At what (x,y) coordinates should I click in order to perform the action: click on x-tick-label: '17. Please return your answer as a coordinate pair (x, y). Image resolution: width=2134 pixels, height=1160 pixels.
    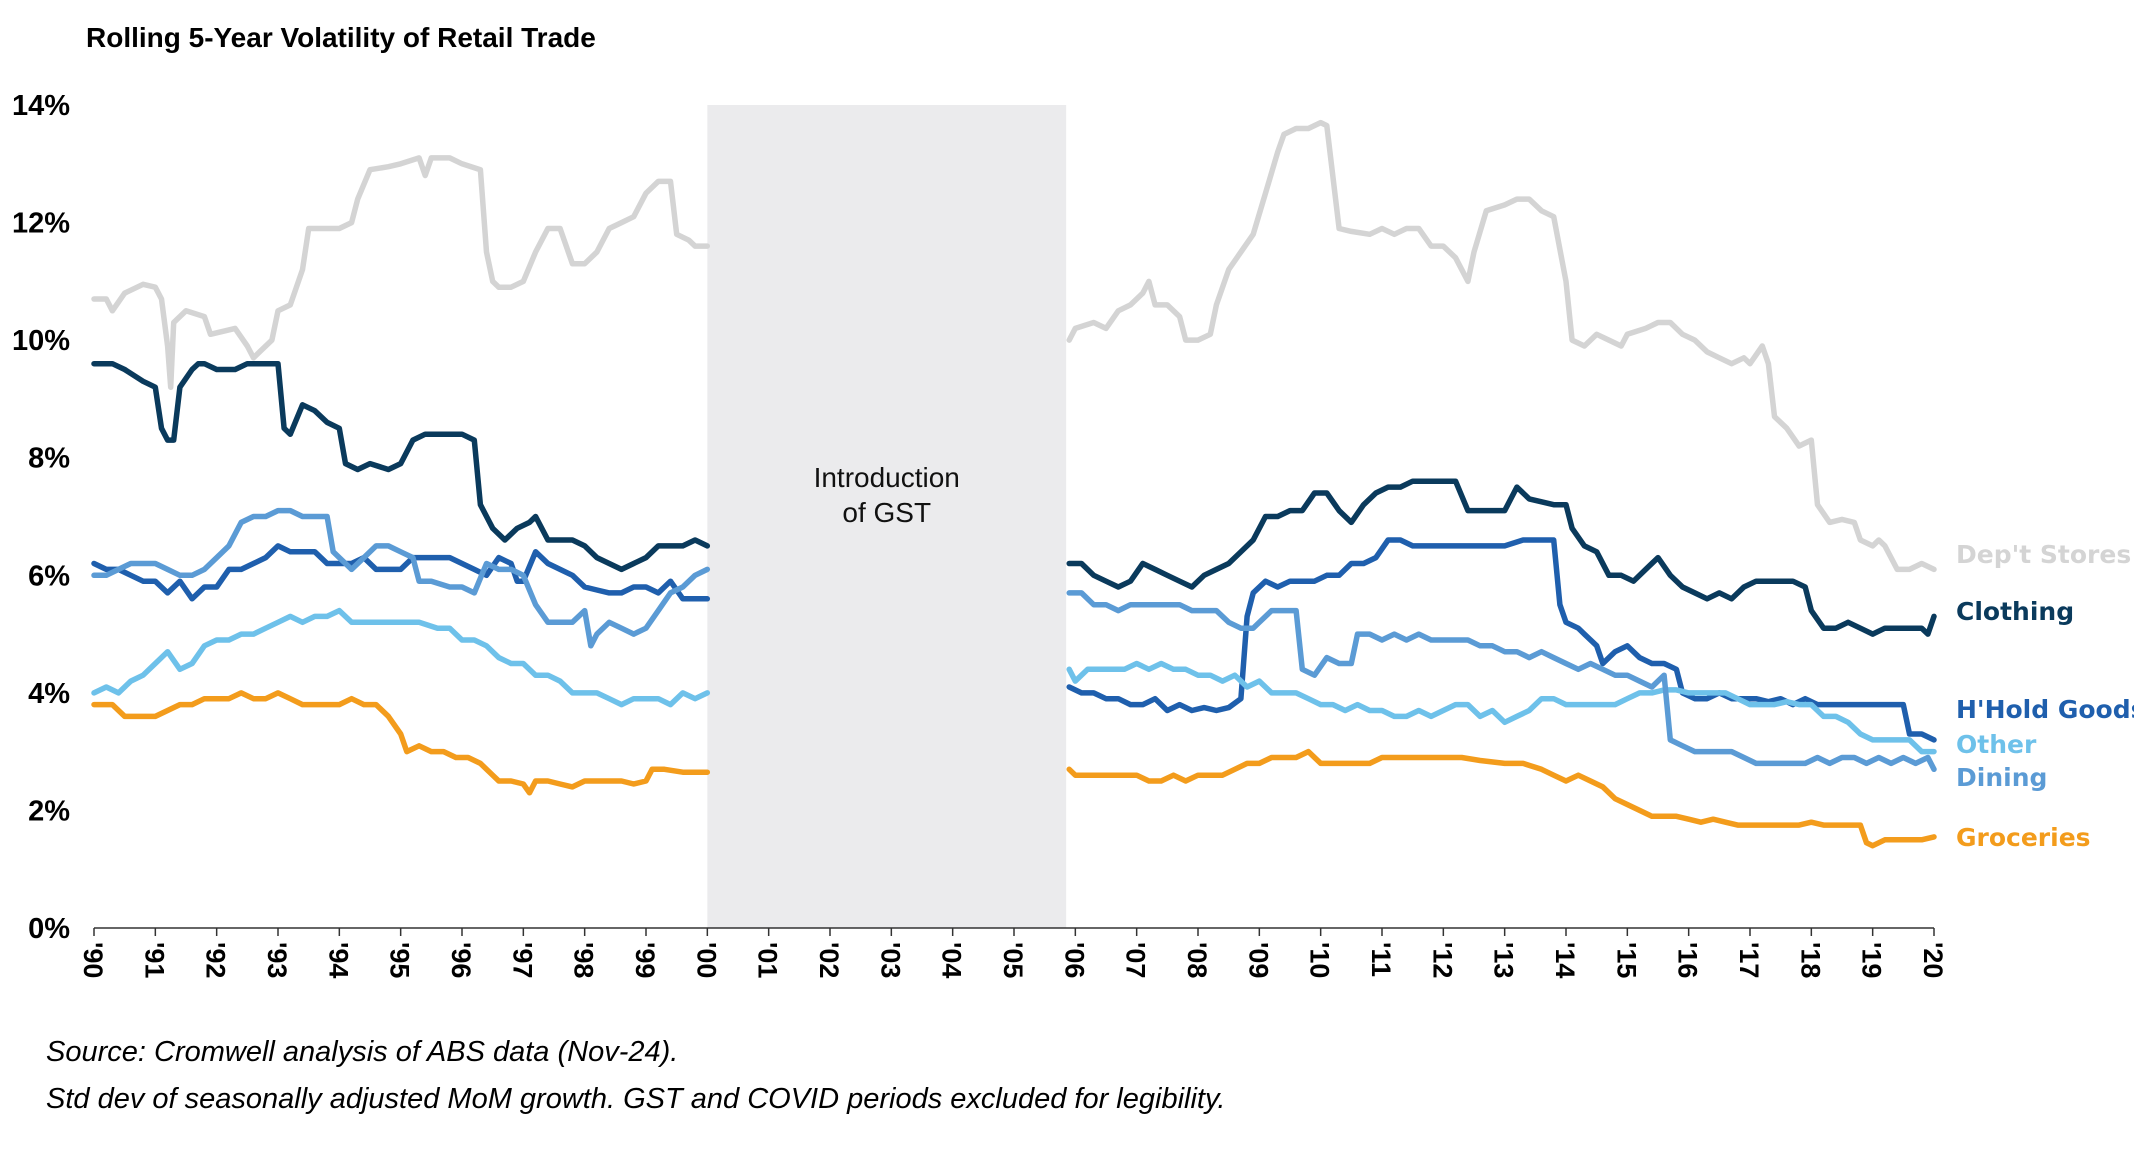
    Looking at the image, I should click on (1749, 960).